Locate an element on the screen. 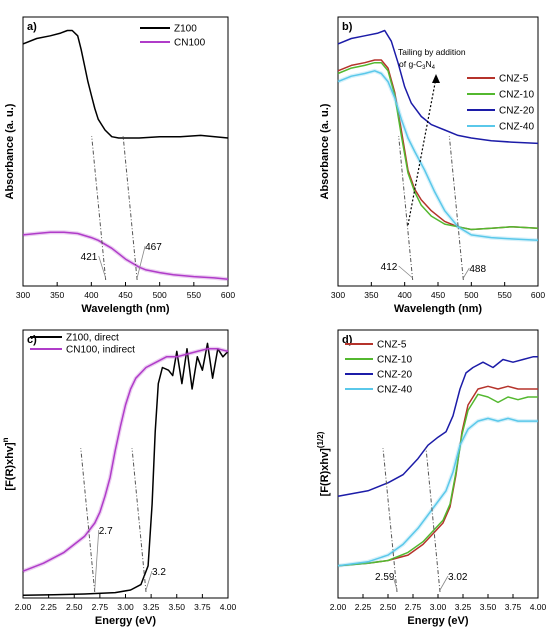 This screenshot has height=640, width=550. legend-label: CN100, indirect is located at coordinates (100, 350).